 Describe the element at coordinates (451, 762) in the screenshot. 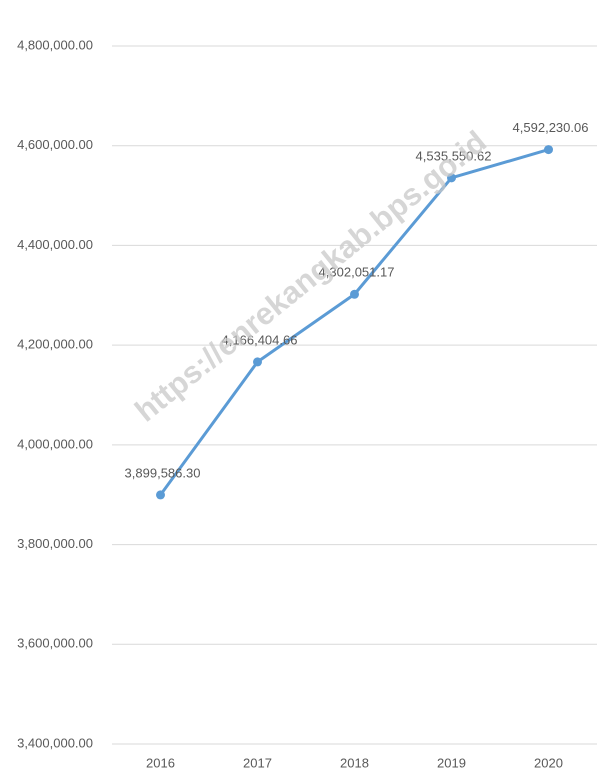

I see `x-tick-label: 2019` at that location.